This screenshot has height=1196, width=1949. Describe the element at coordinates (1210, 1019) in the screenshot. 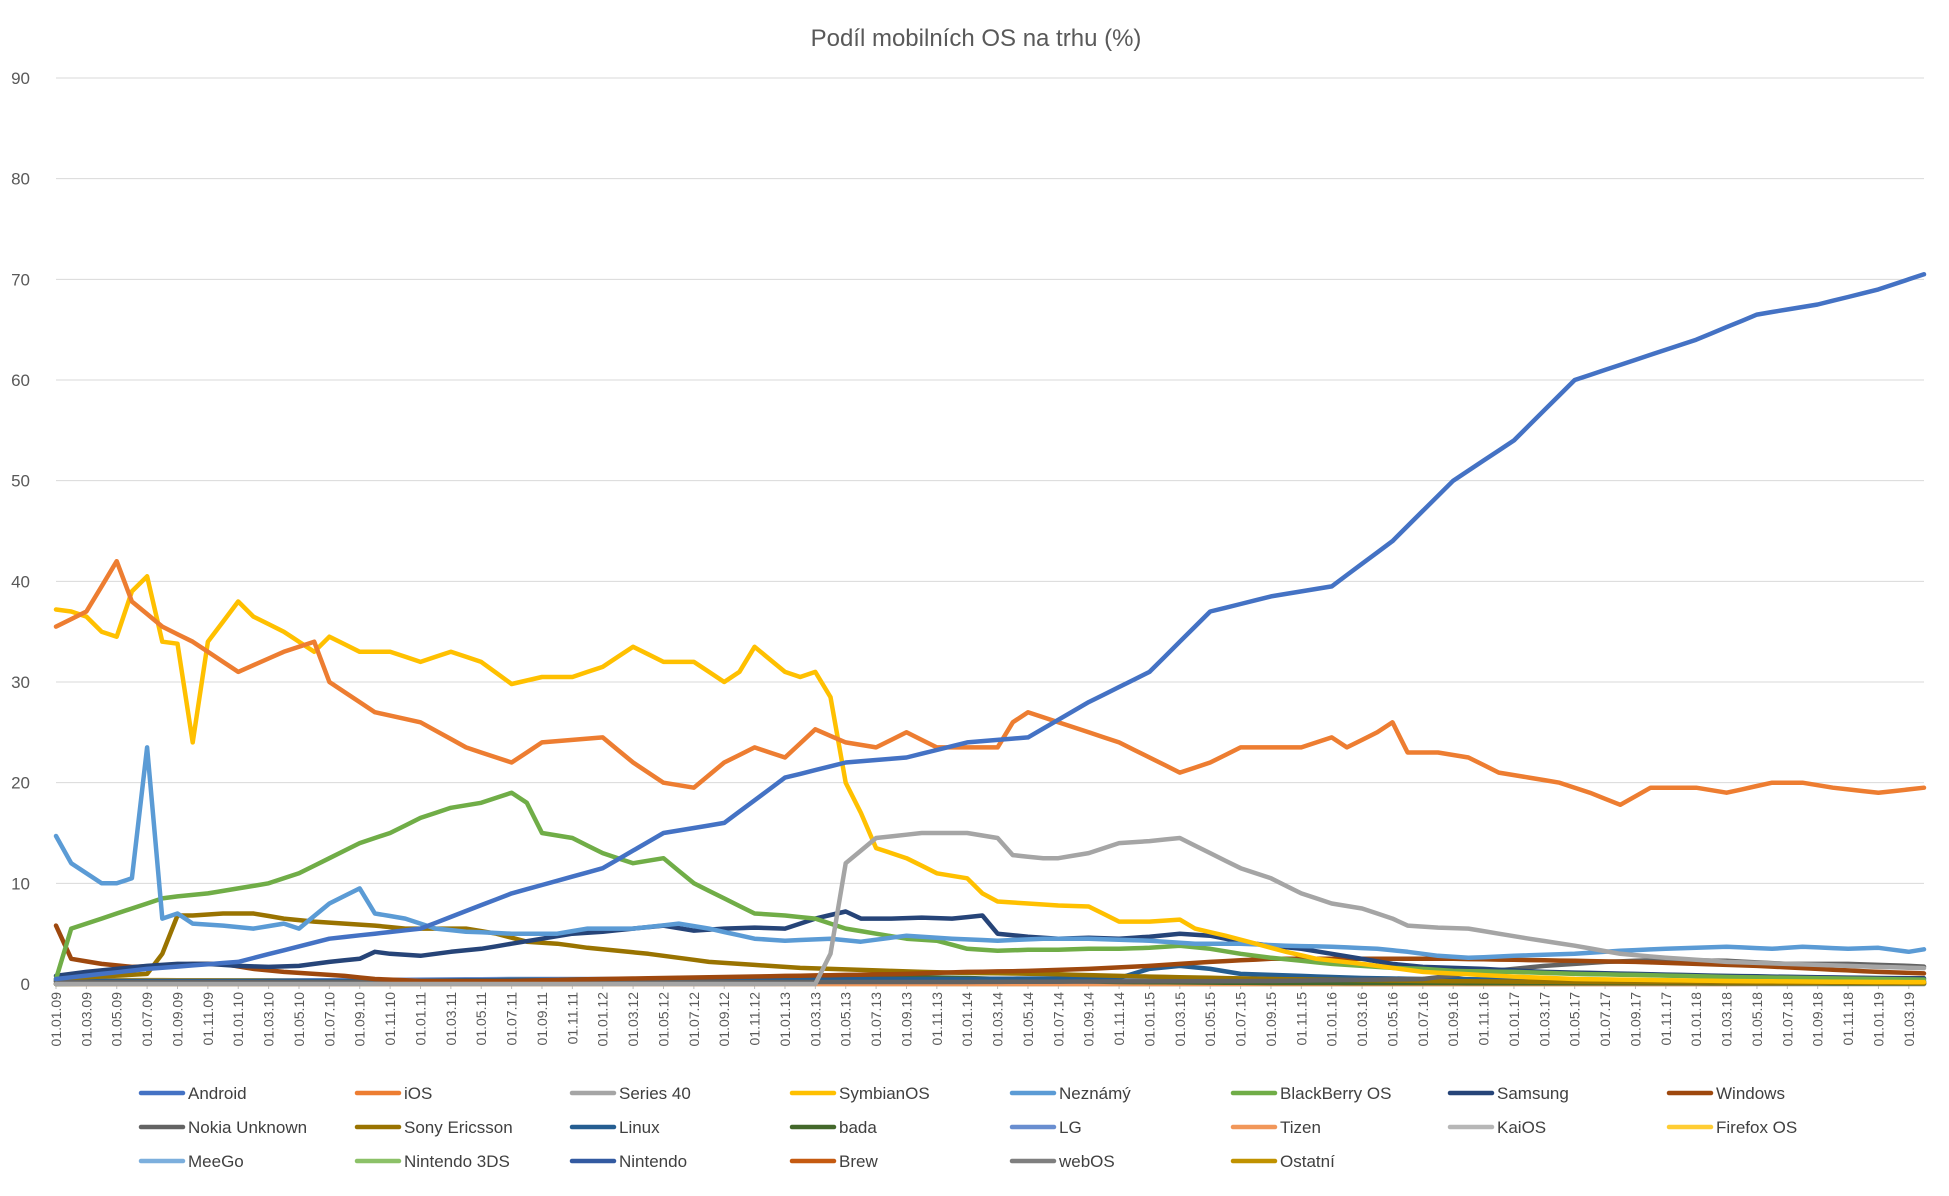

I see `x-tick-label: 01.05.15` at that location.